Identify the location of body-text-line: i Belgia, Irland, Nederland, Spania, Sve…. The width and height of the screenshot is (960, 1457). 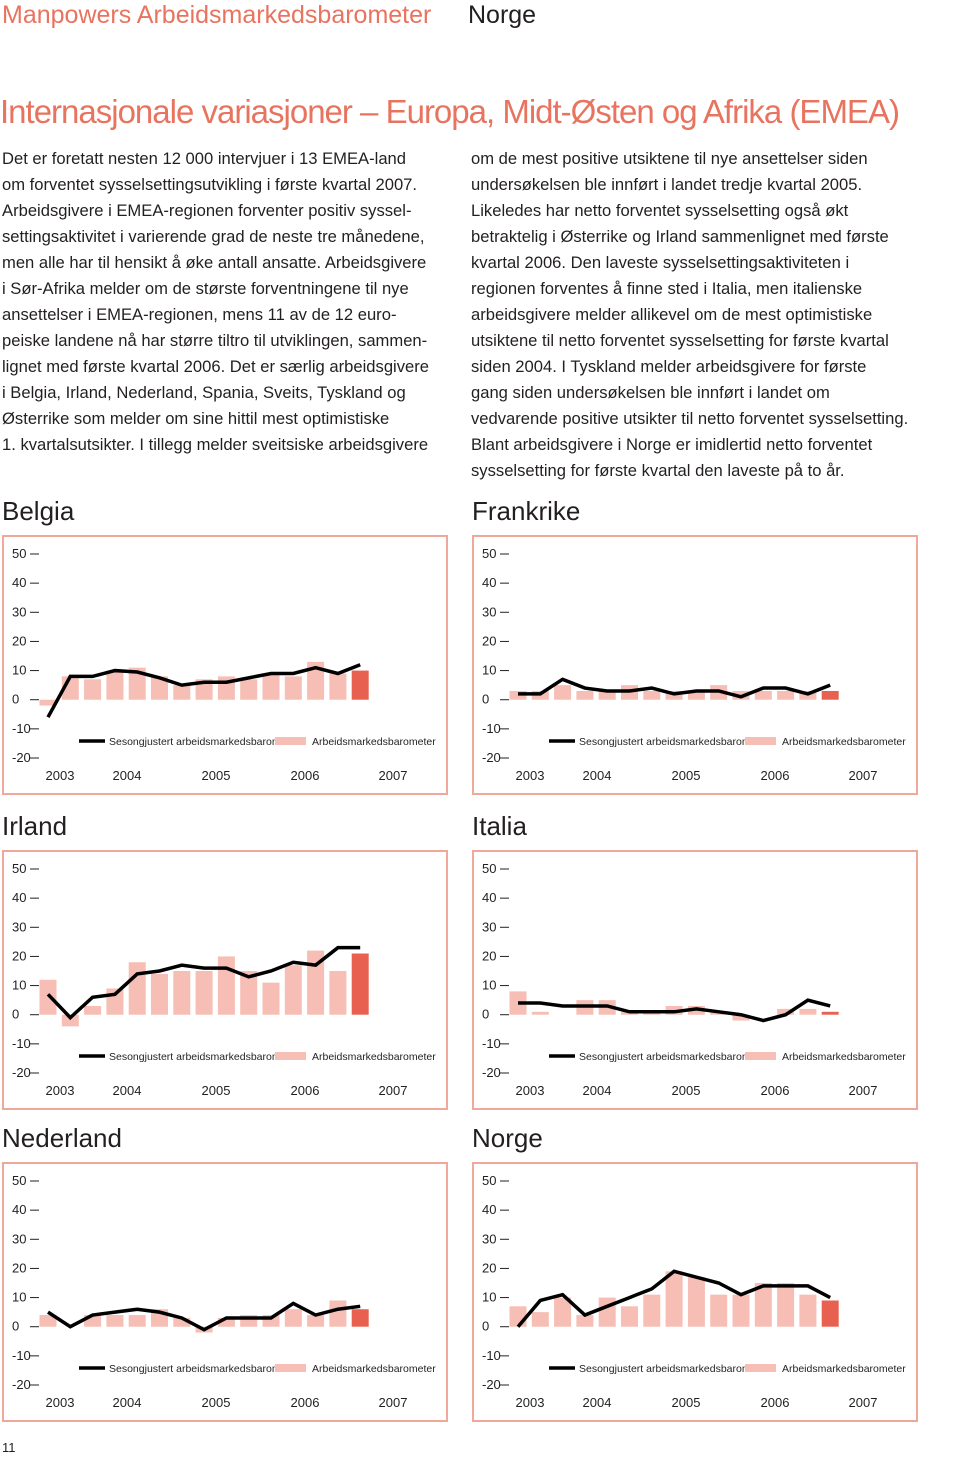
(204, 392).